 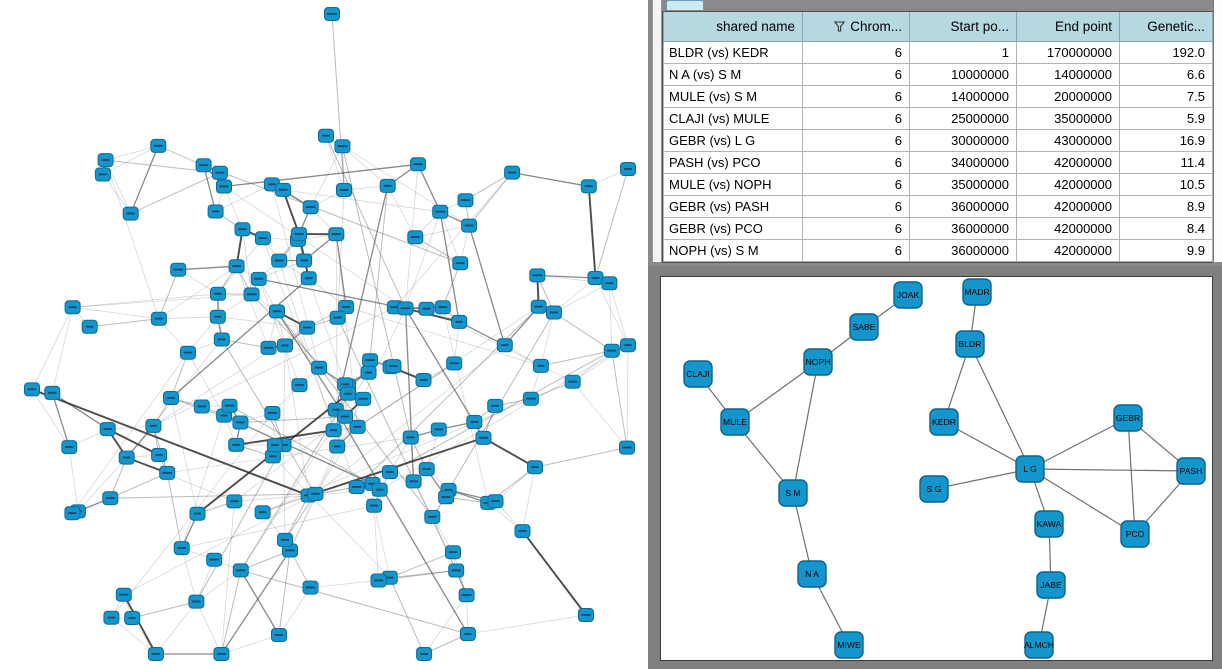 What do you see at coordinates (1068, 52) in the screenshot?
I see `table-cell: 170000000` at bounding box center [1068, 52].